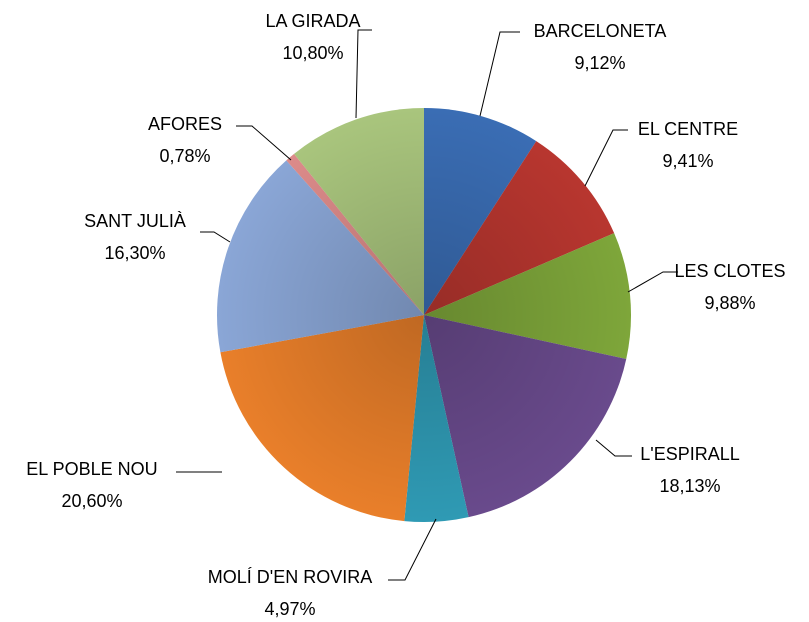  Describe the element at coordinates (312, 21) in the screenshot. I see `slice-label: LA GIRADA` at that location.